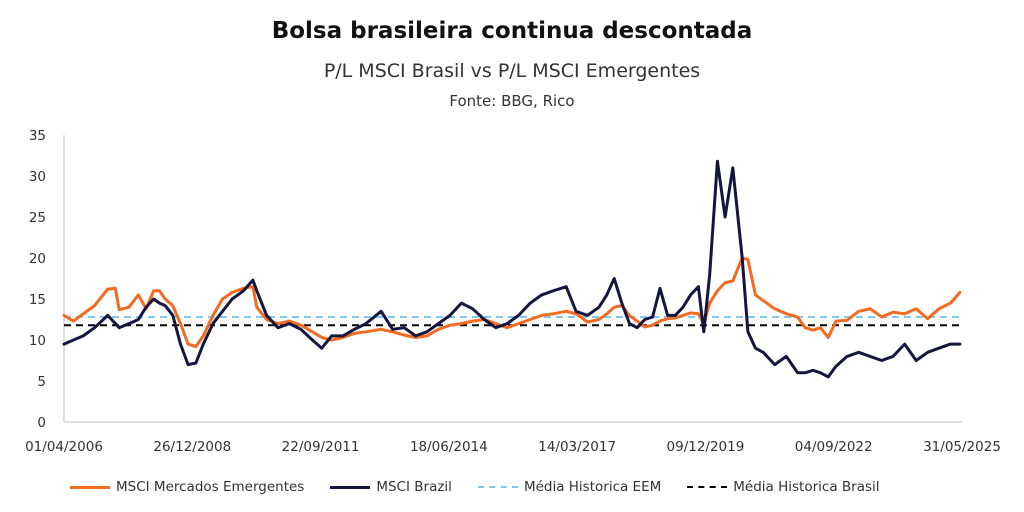 The image size is (1024, 512). I want to click on legend-item-media-brasil: Média Historica Brasil, so click(783, 487).